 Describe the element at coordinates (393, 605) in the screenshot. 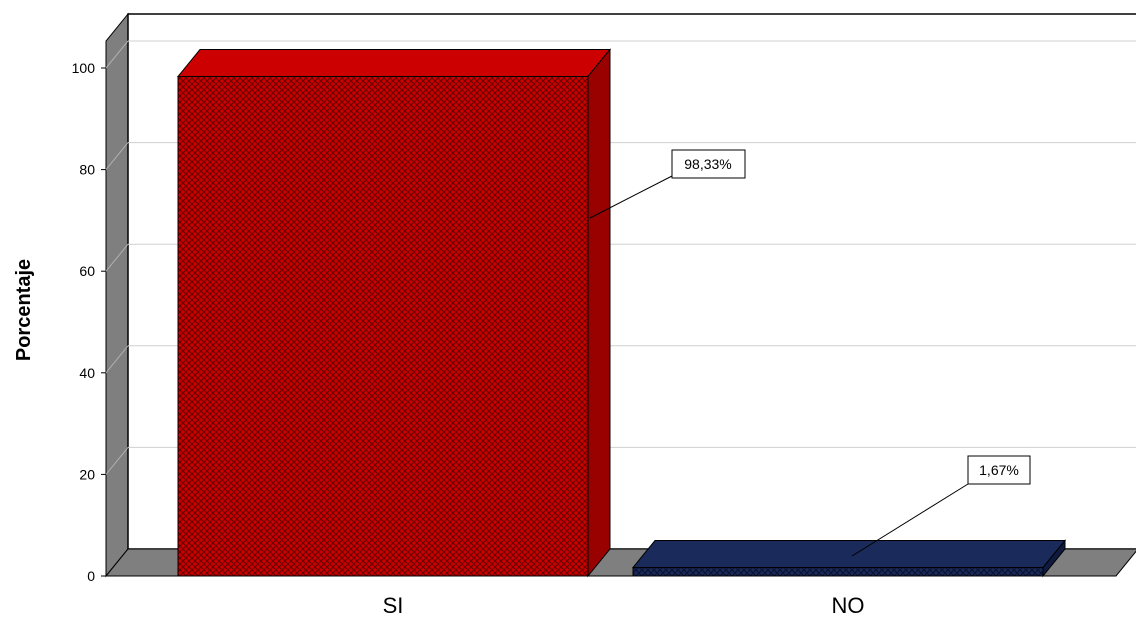

I see `x-category-label: SI` at that location.